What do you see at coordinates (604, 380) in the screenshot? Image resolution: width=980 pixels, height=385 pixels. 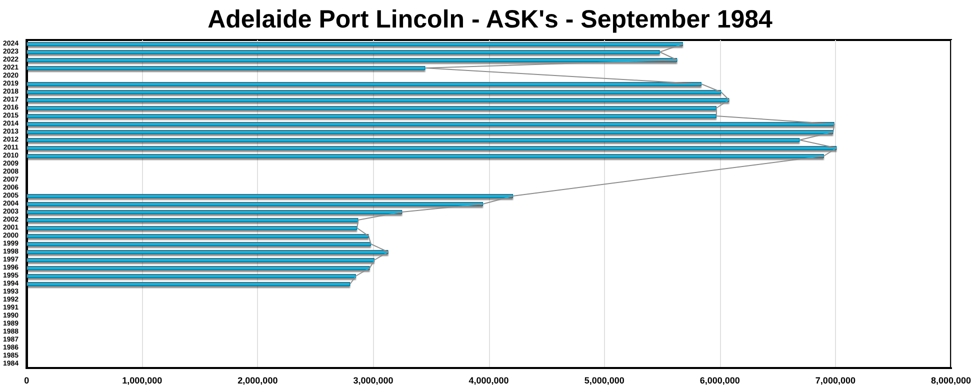 I see `x-tick-label: 5,000,000` at bounding box center [604, 380].